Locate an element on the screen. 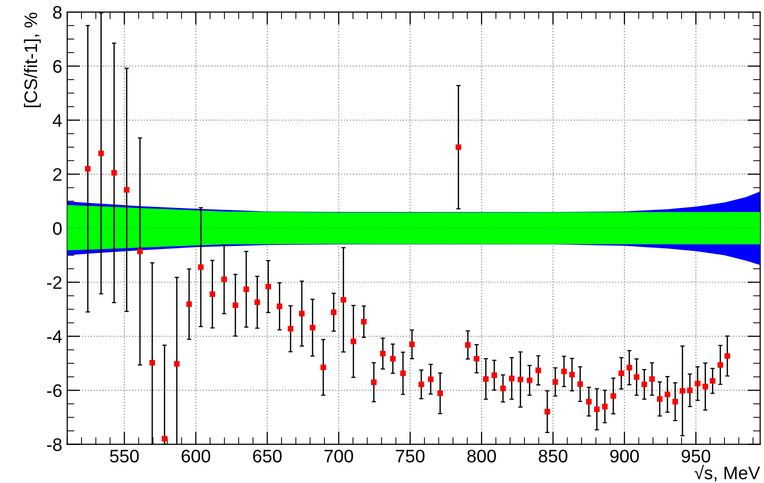  x-tick-label: 650 is located at coordinates (267, 456).